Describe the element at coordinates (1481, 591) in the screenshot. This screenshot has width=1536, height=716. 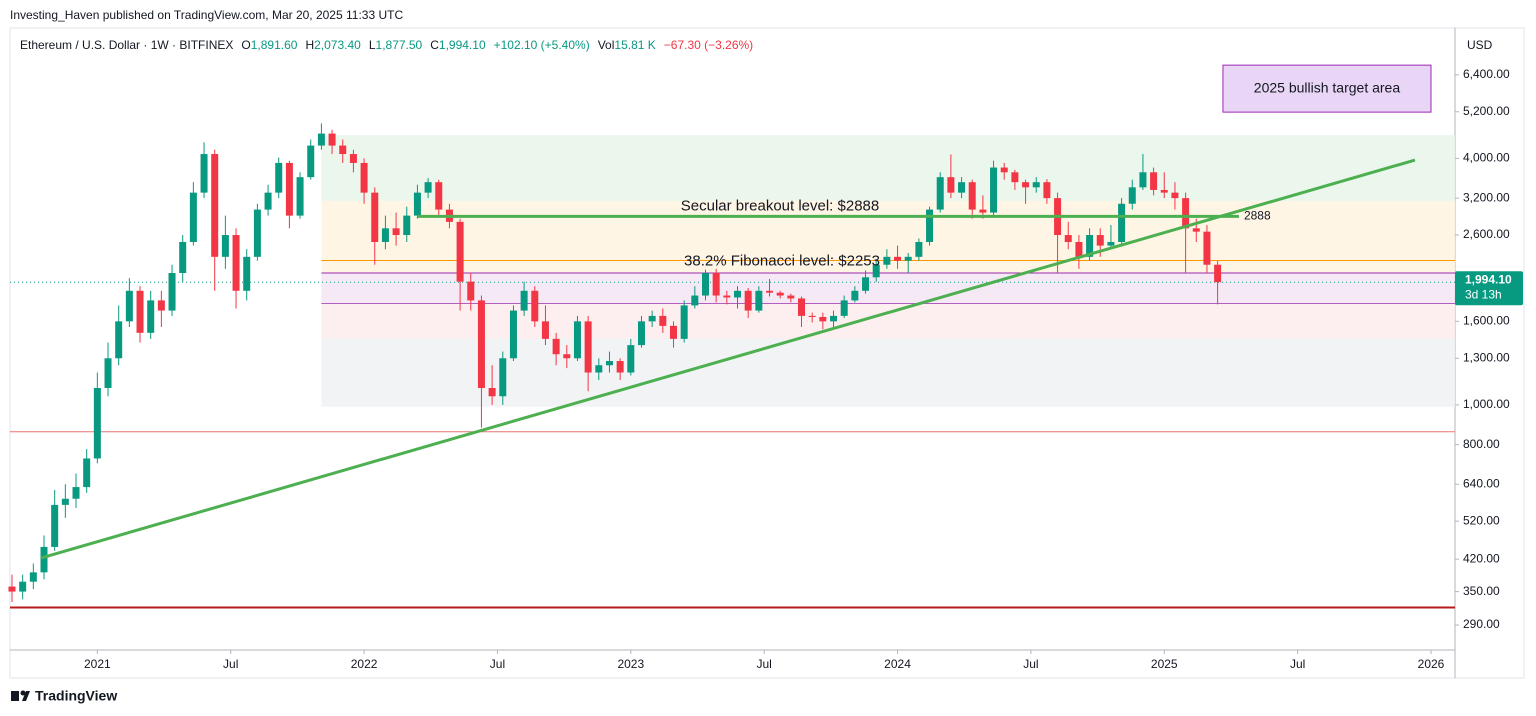
I see `y-tick-label: 350.00` at that location.